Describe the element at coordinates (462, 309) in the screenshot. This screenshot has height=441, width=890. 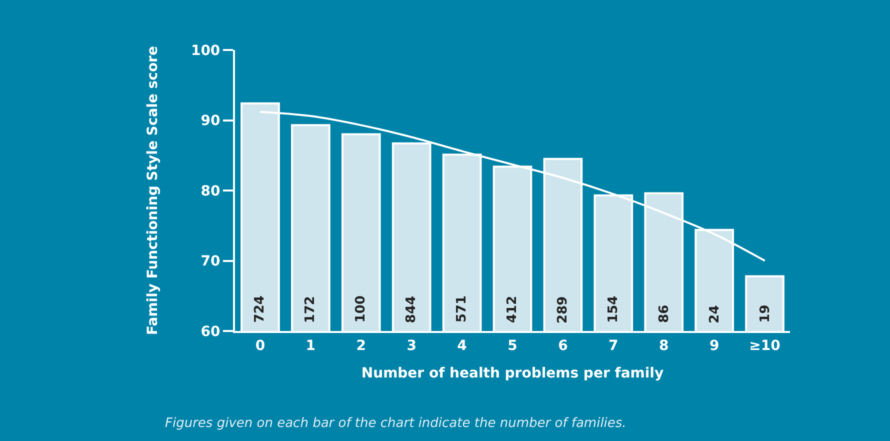
I see `annotation: 571` at that location.